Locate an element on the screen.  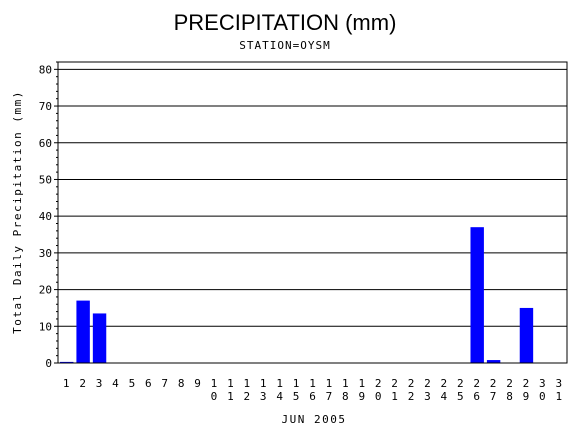
x-tick-label: 6 is located at coordinates (148, 383).